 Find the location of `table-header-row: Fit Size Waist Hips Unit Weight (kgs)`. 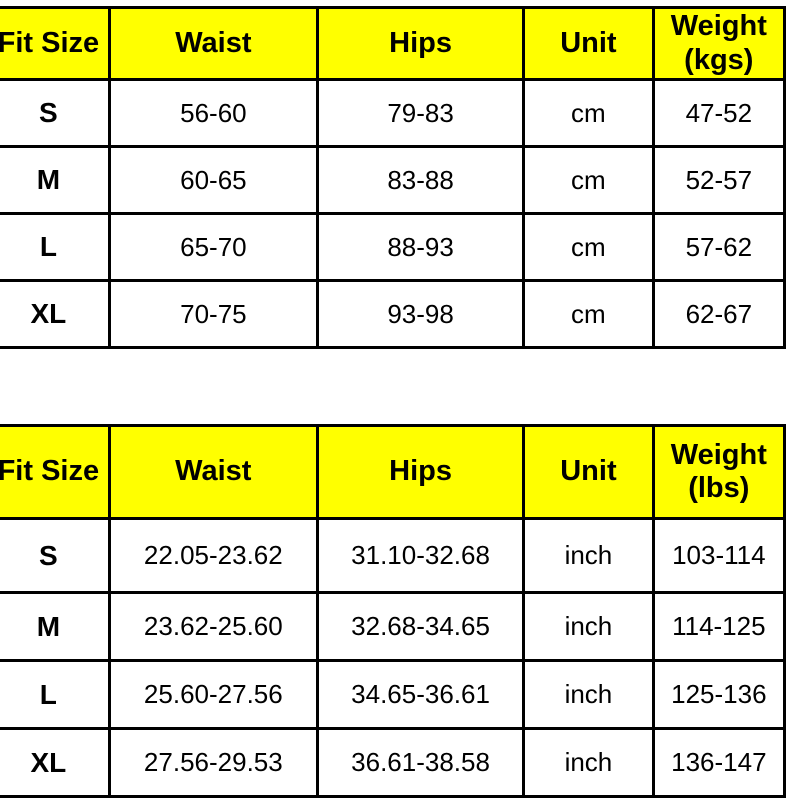

table-header-row: Fit Size Waist Hips Unit Weight (kgs) is located at coordinates (393, 43).